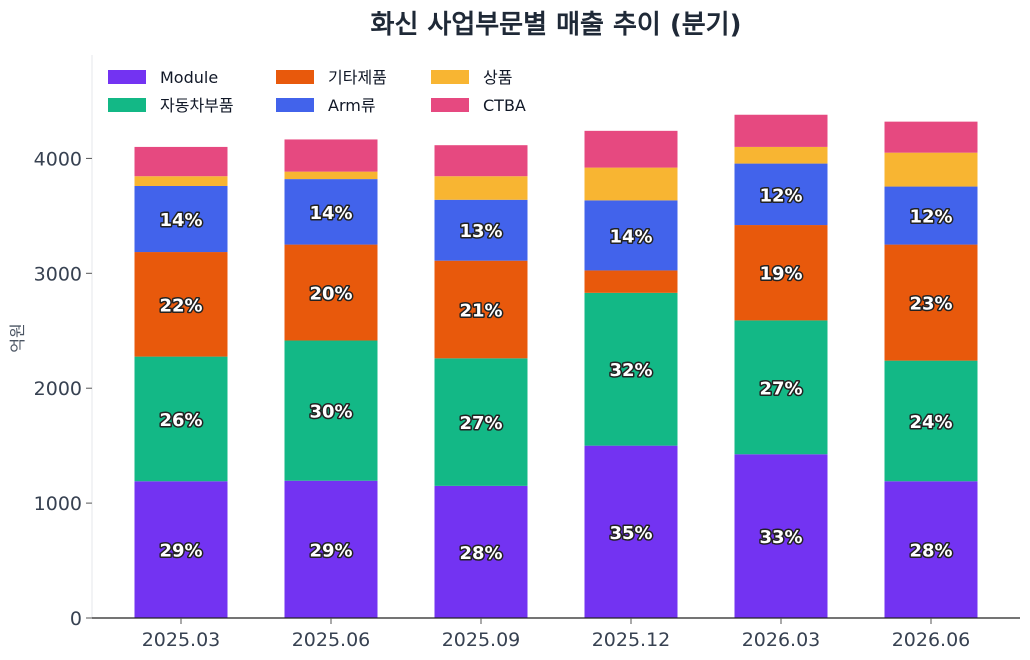  I want to click on legend: Module 자동차부품 기타제품 Arm류 상품 CTBA, so click(317, 91).